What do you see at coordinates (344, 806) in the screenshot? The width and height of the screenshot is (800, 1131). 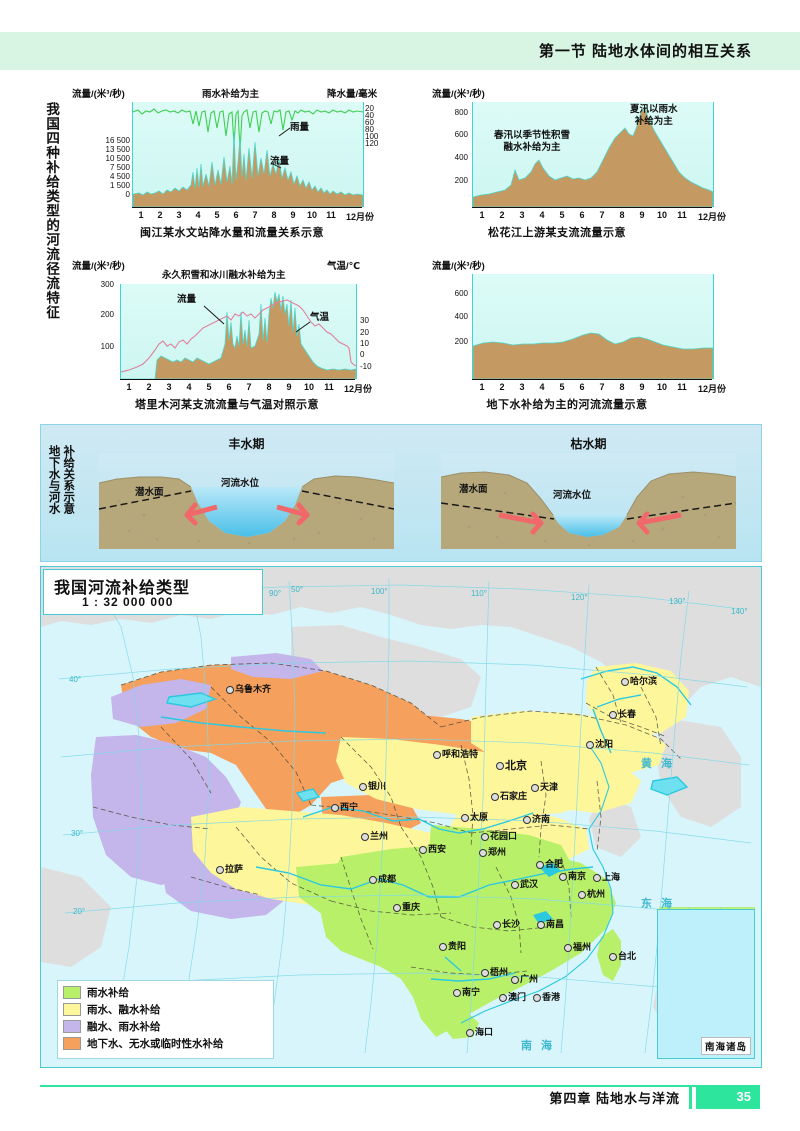 I see `map-city-label: 西宁` at bounding box center [344, 806].